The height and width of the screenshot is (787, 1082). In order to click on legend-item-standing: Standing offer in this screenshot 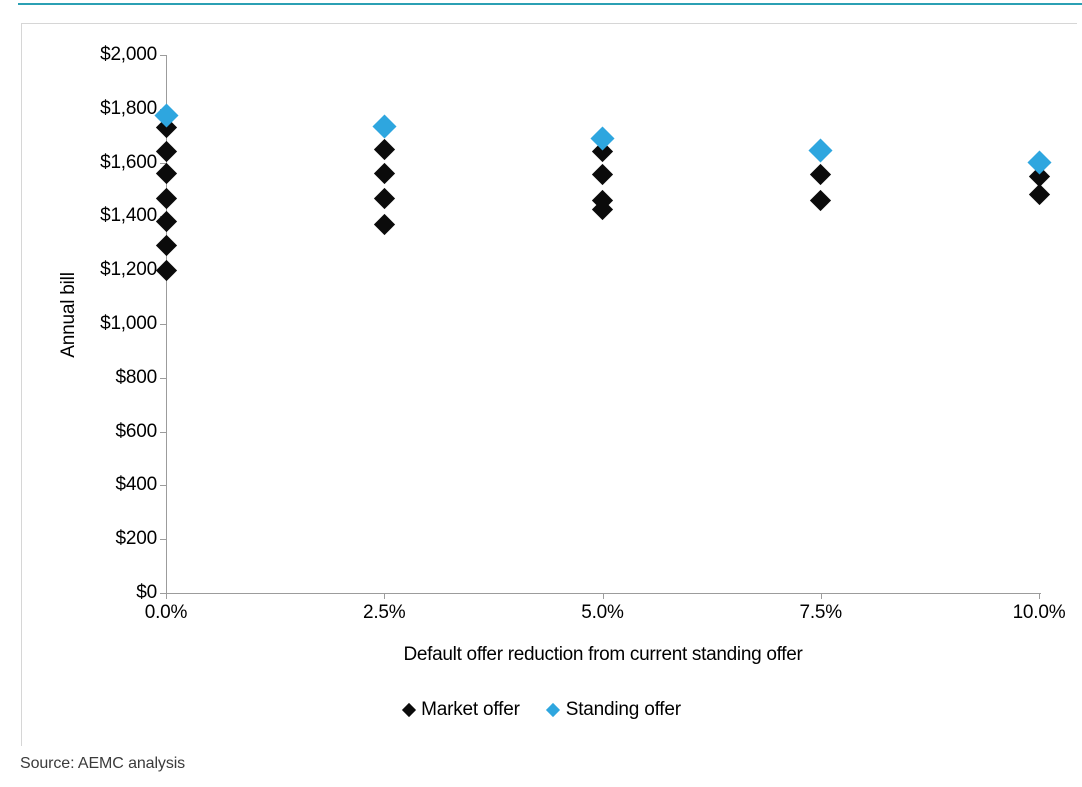, I will do `click(613, 710)`.